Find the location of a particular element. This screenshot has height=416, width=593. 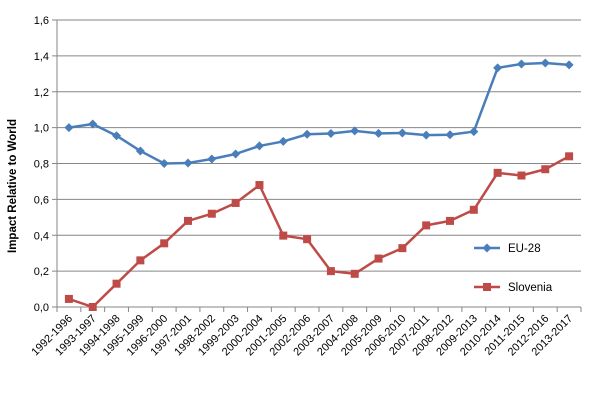

y-tick-label: 1,0 is located at coordinates (41, 129).